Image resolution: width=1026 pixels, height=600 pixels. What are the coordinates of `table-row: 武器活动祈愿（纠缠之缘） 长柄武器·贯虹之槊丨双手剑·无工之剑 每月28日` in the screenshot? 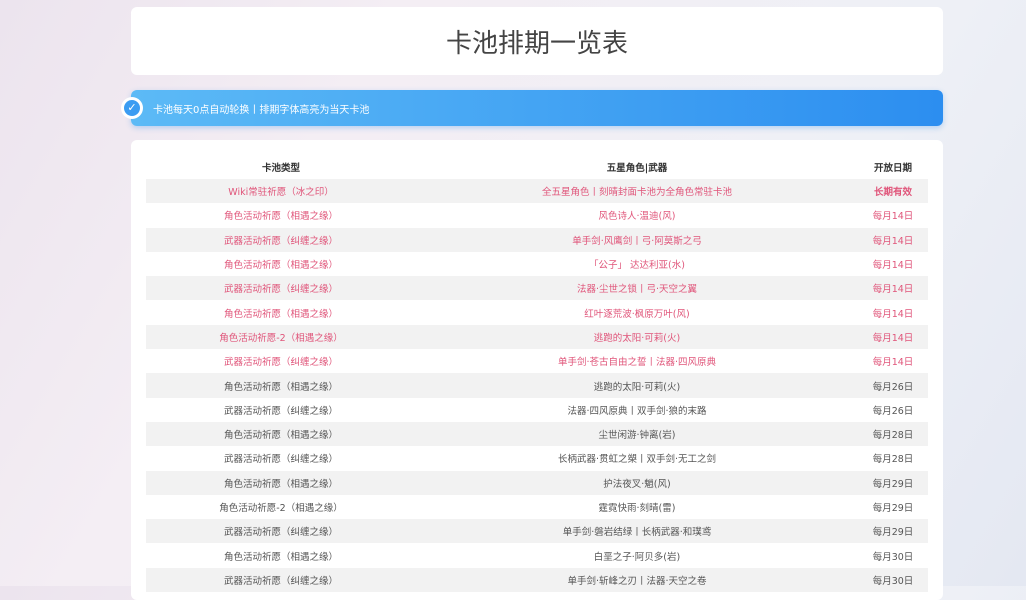 It's located at (537, 458).